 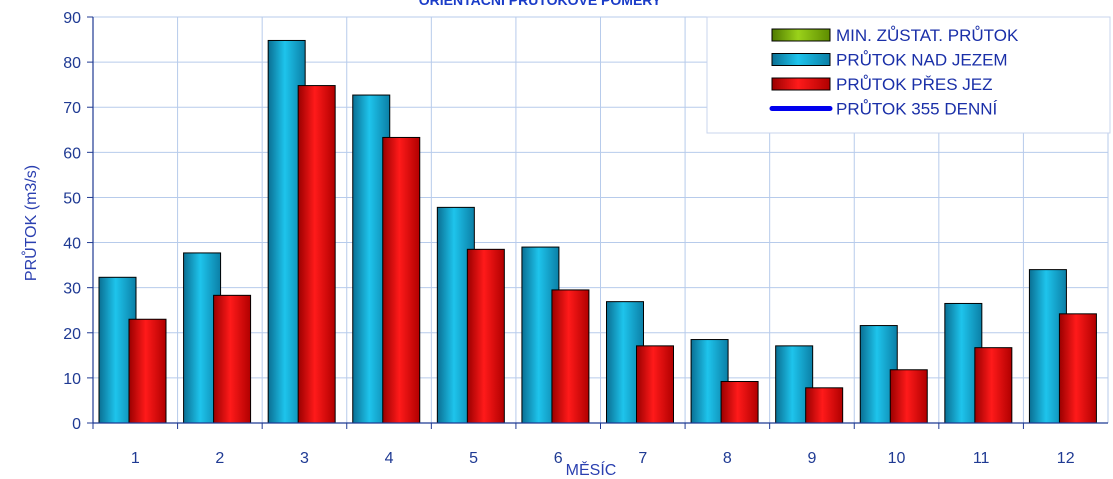 What do you see at coordinates (72, 334) in the screenshot?
I see `y-tick-label: 20` at bounding box center [72, 334].